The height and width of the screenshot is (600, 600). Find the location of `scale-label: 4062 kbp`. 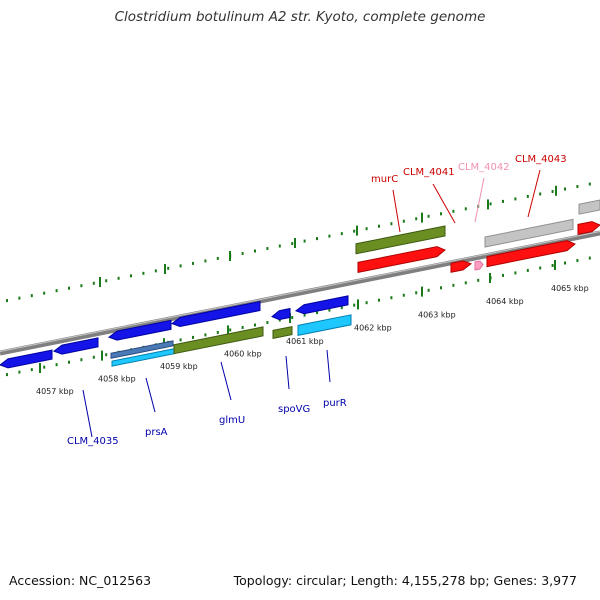

scale-label: 4062 kbp is located at coordinates (373, 327).